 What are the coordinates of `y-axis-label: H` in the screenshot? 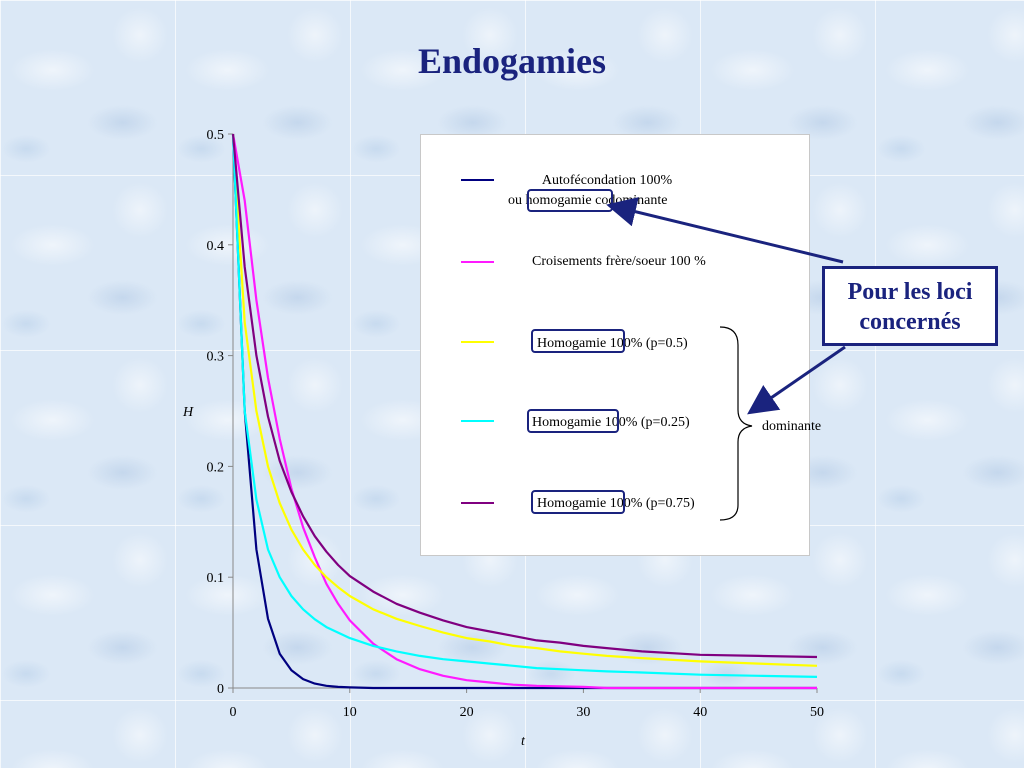 It's located at (188, 412).